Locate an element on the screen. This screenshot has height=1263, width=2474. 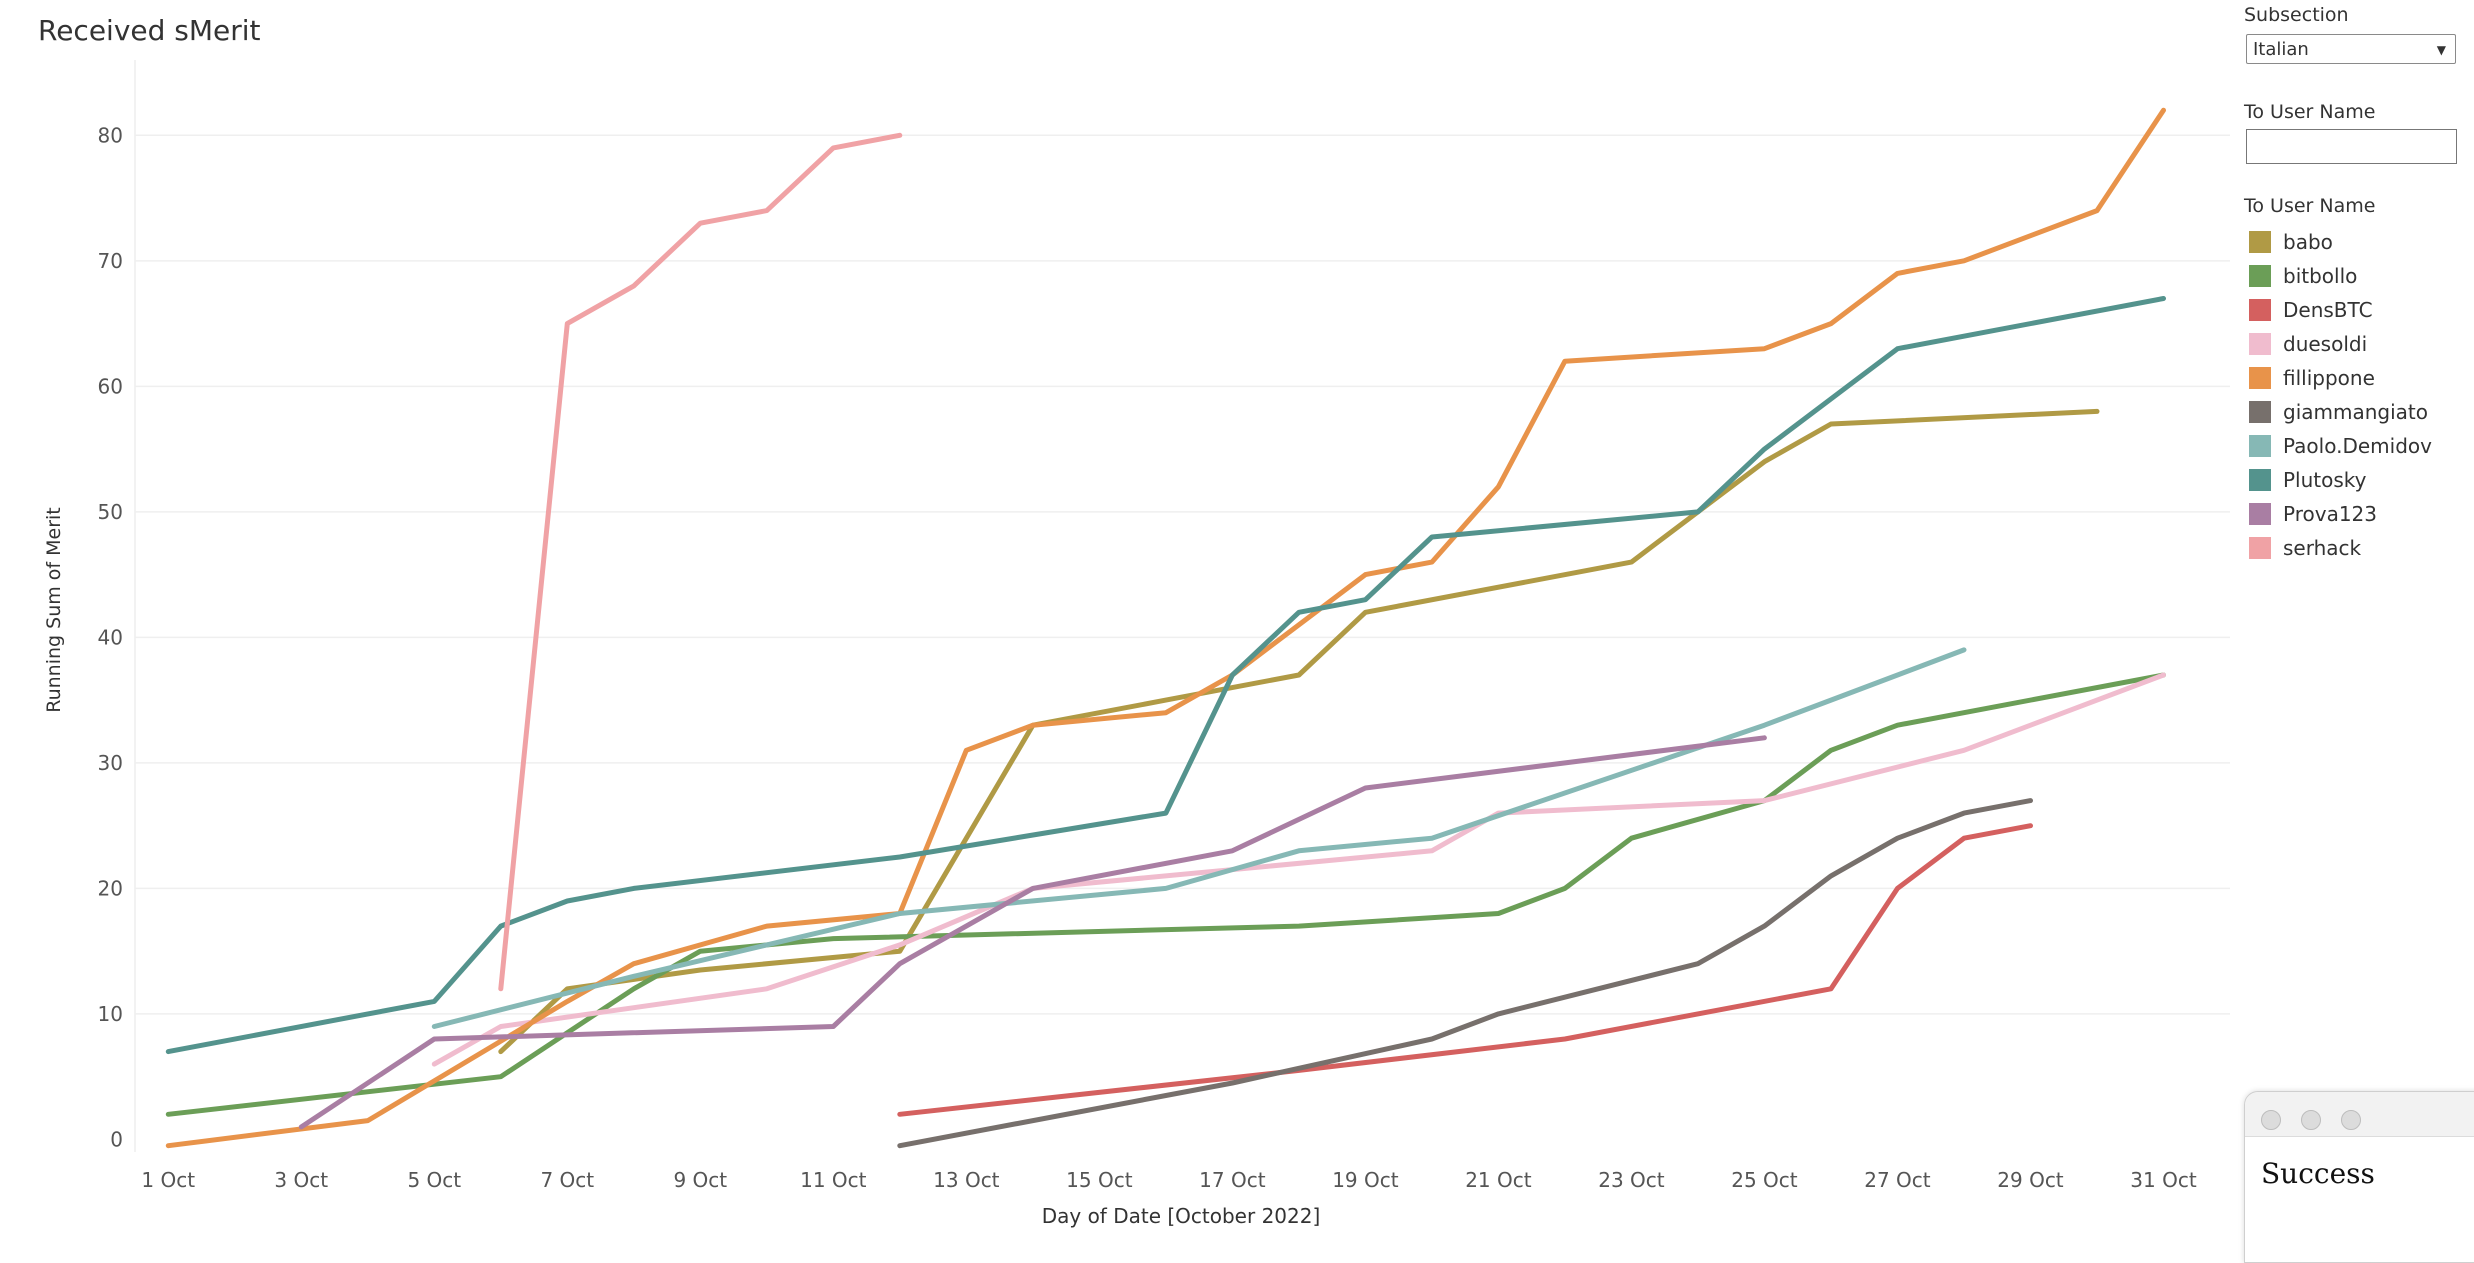
legend-label: Plutosky is located at coordinates (2325, 480).